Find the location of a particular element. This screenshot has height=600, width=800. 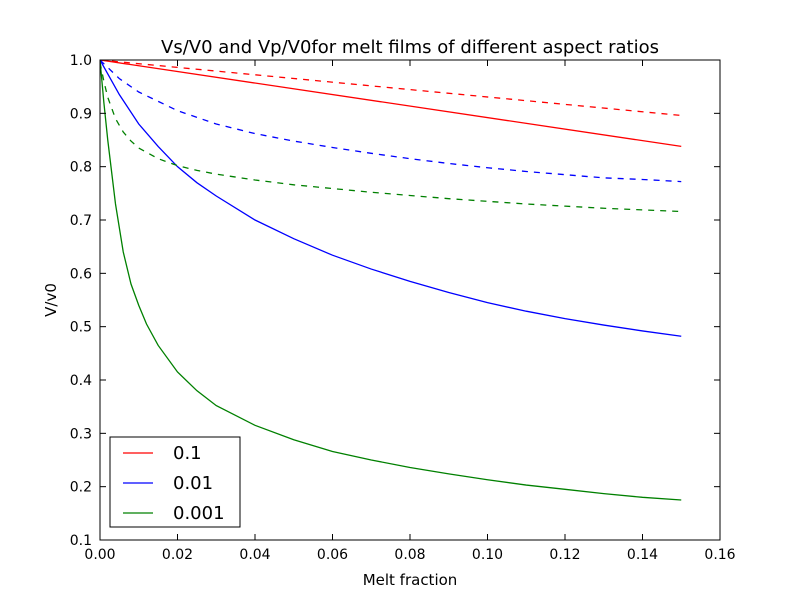

x-tick-label: 0.10 is located at coordinates (487, 555).